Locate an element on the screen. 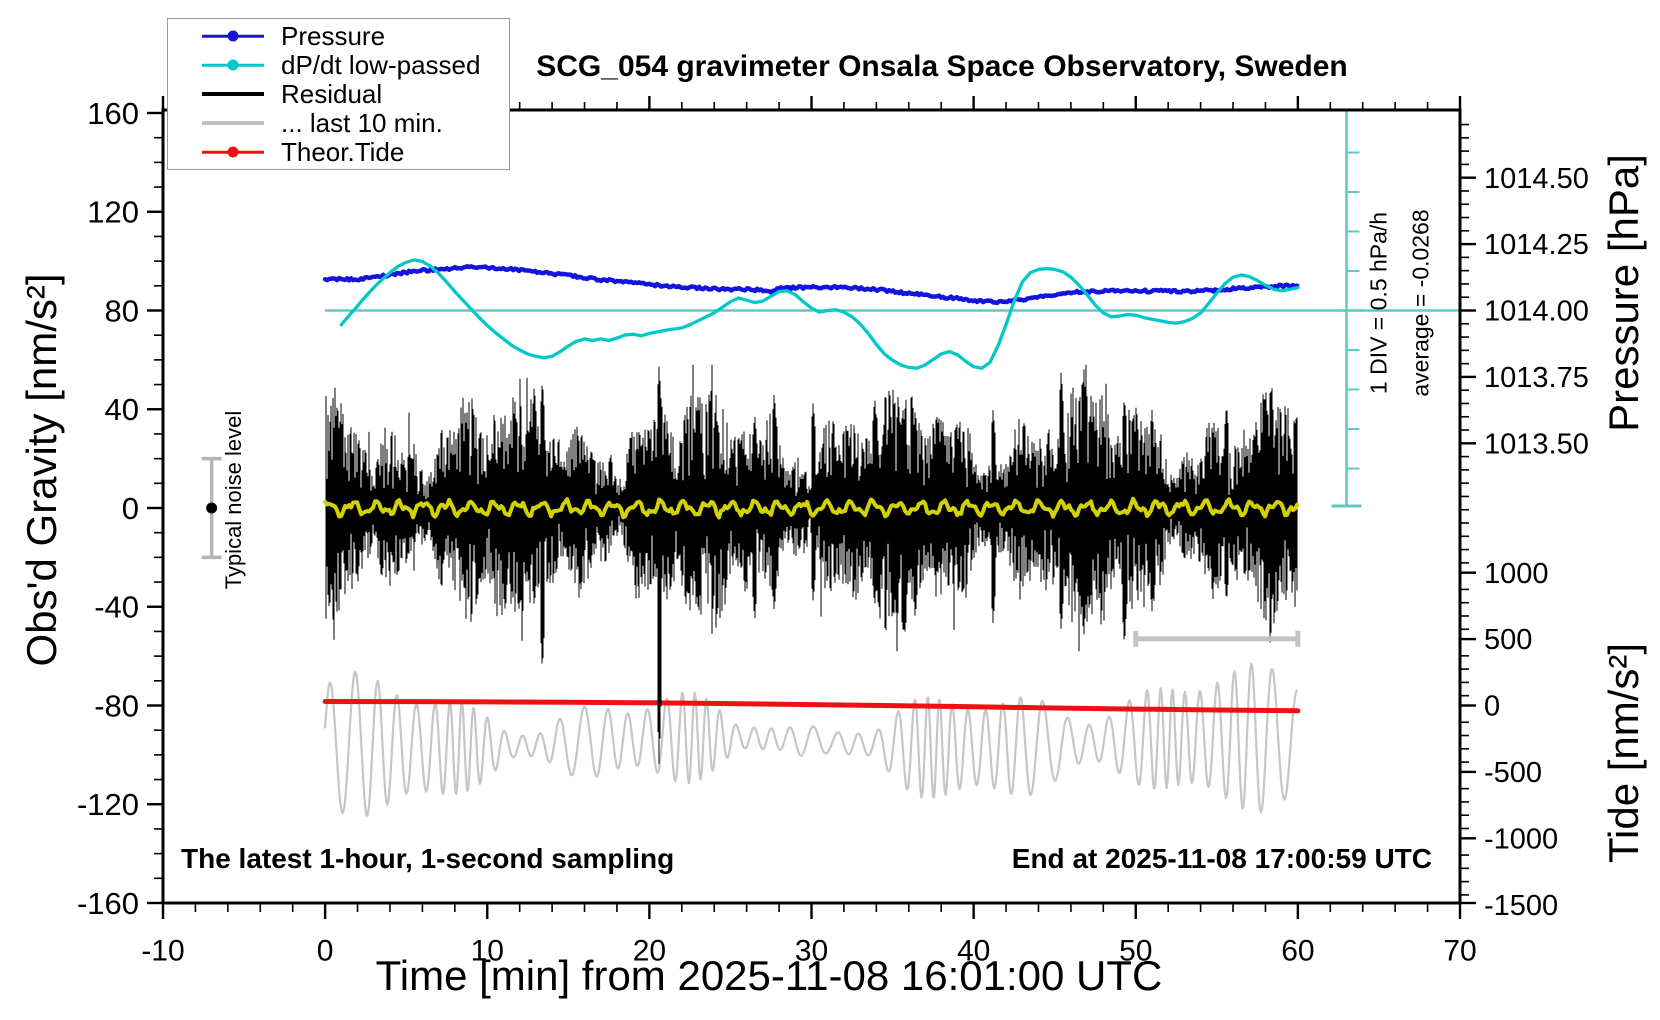  pressure-line is located at coordinates (811, 285).